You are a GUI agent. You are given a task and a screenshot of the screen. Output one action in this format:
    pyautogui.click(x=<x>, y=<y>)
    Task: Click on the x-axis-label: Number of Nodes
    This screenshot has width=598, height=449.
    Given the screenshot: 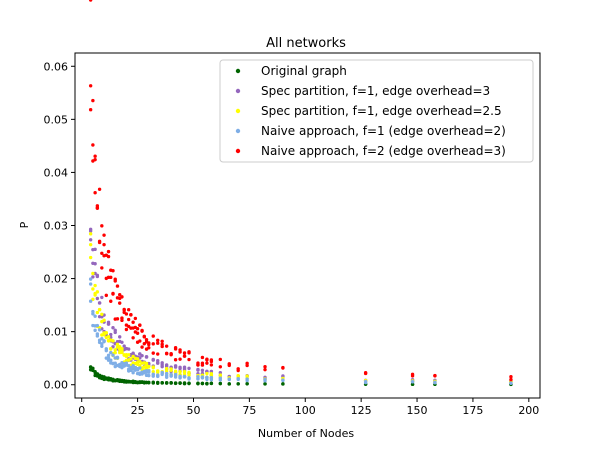 What is the action you would take?
    pyautogui.click(x=306, y=433)
    